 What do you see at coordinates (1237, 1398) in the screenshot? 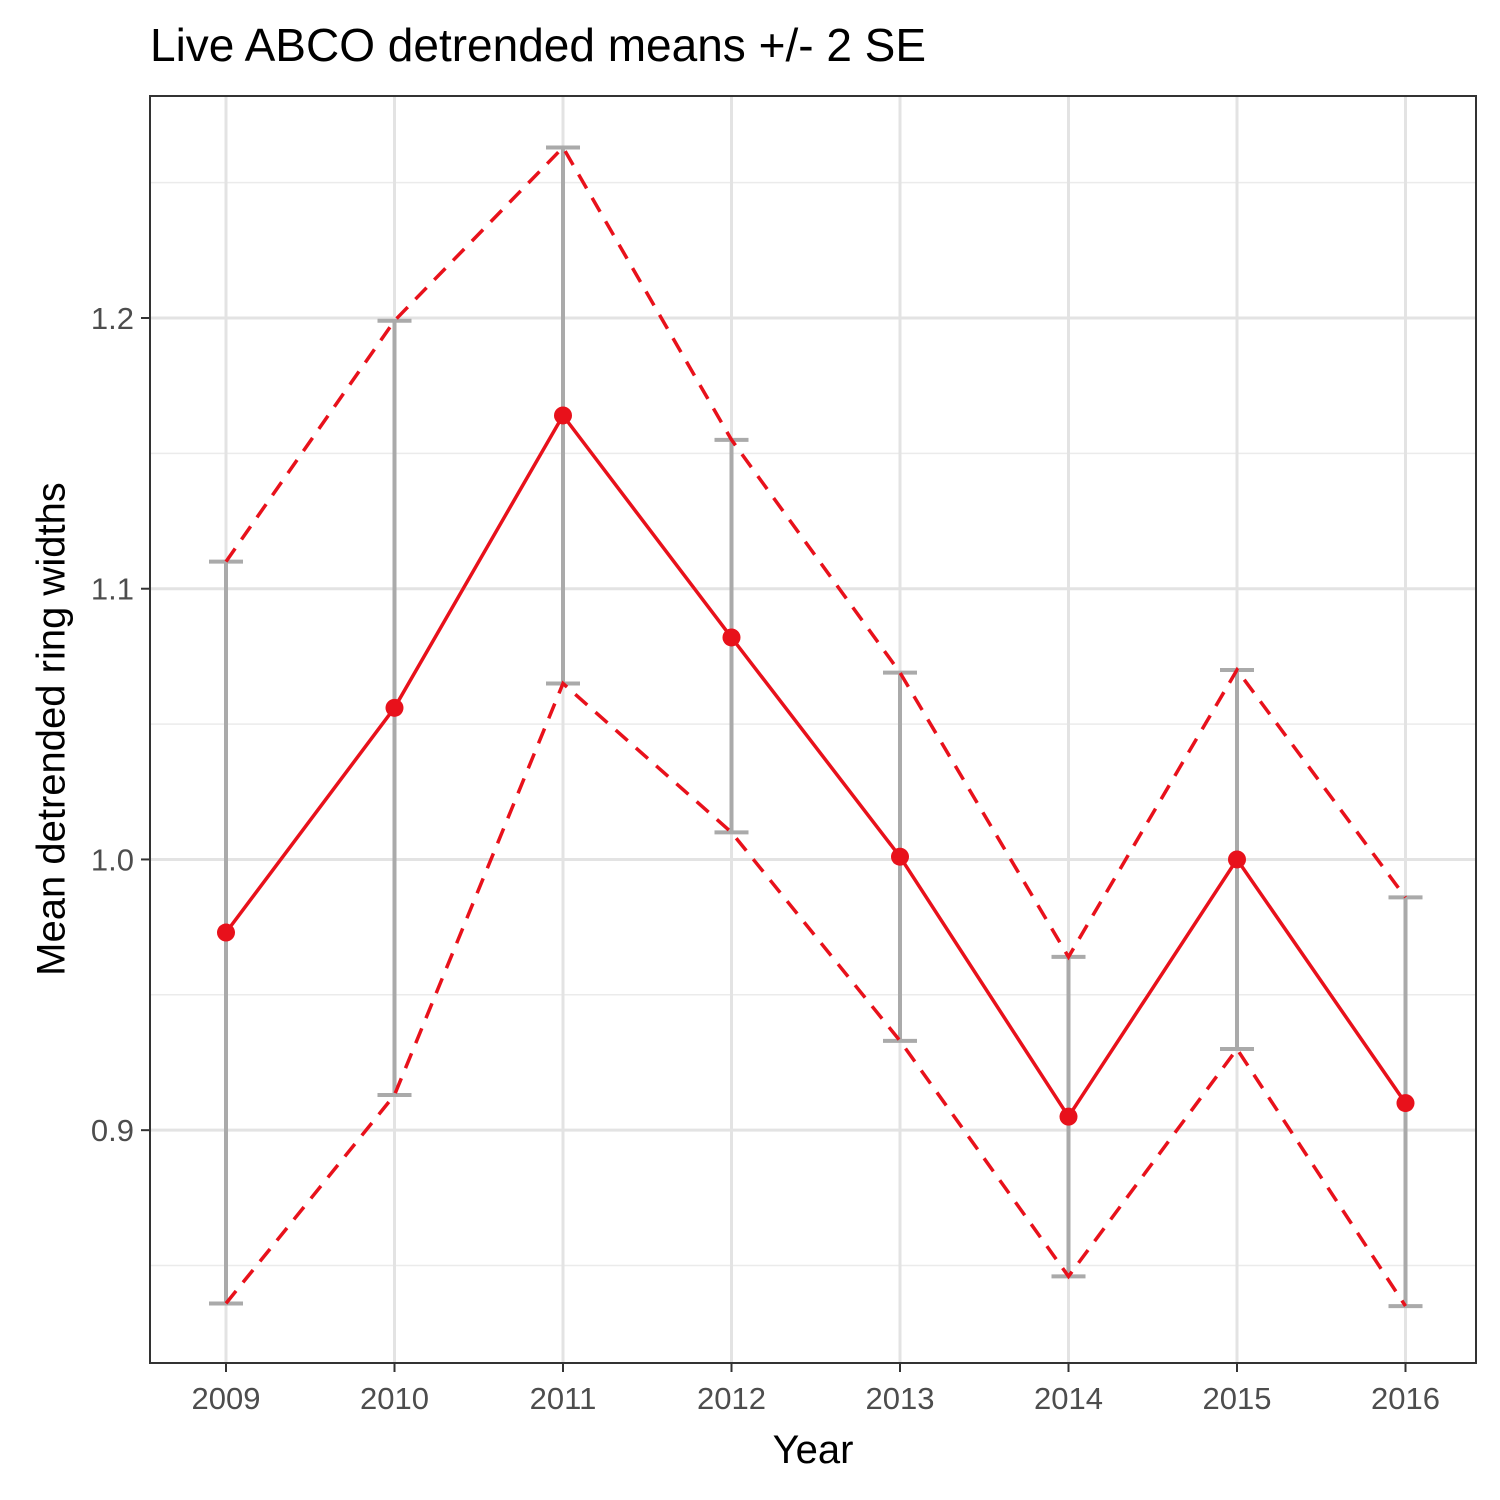
I see `x-tick-label: 2015` at bounding box center [1237, 1398].